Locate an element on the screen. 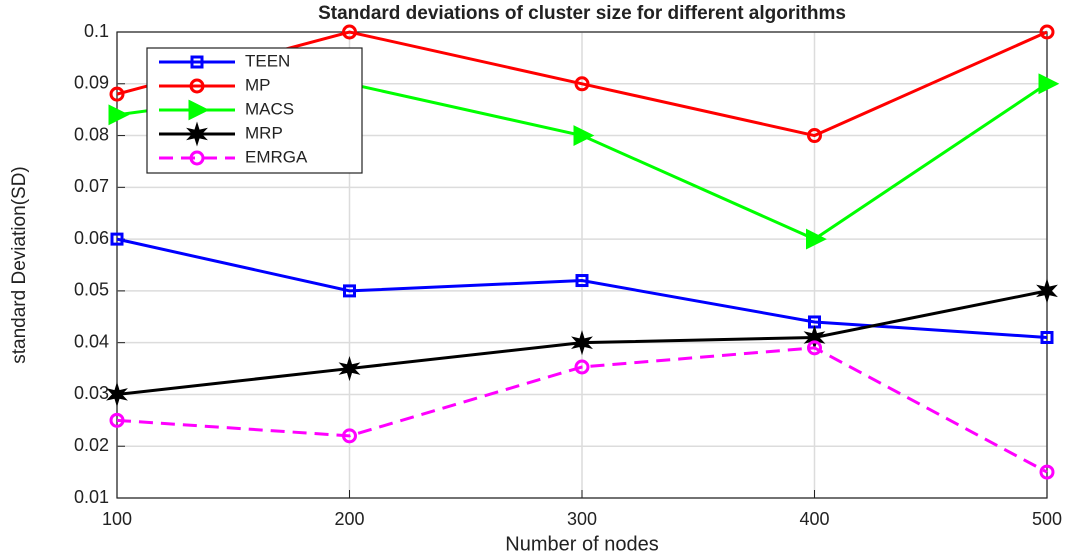 This screenshot has width=1069, height=557. x-tick-label: 400 is located at coordinates (814, 519).